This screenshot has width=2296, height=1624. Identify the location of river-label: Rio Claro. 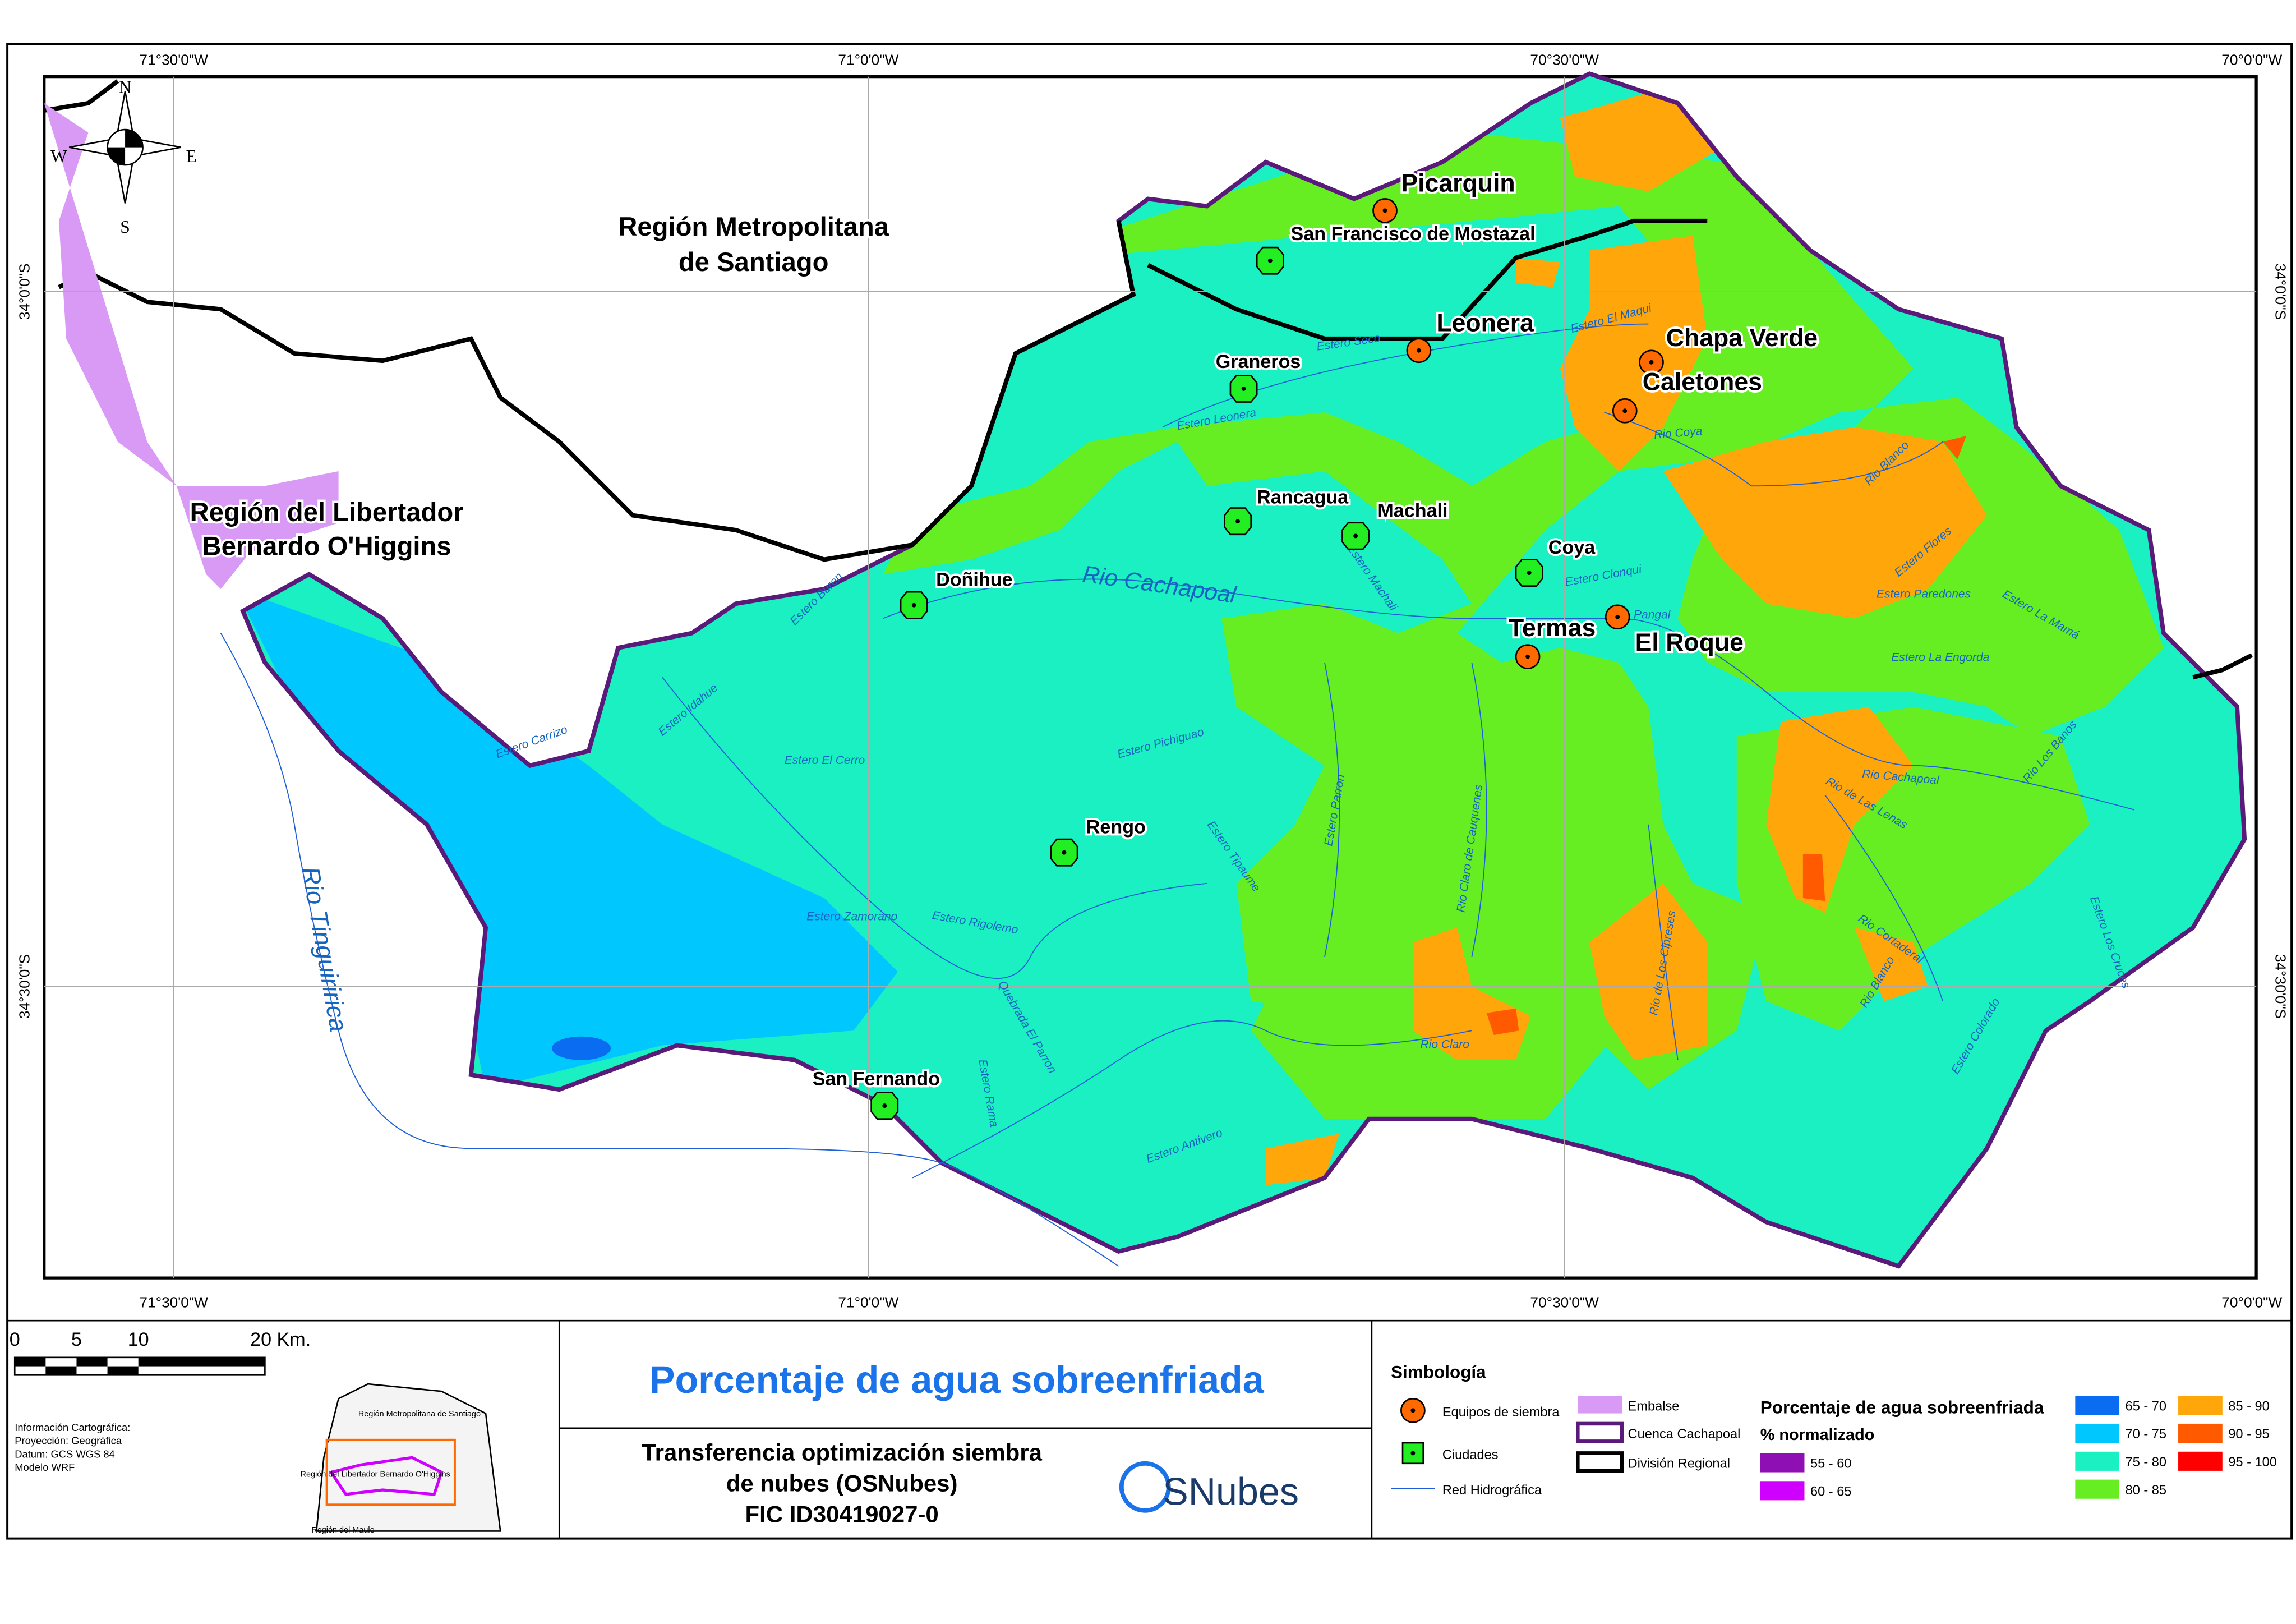
(1445, 1044).